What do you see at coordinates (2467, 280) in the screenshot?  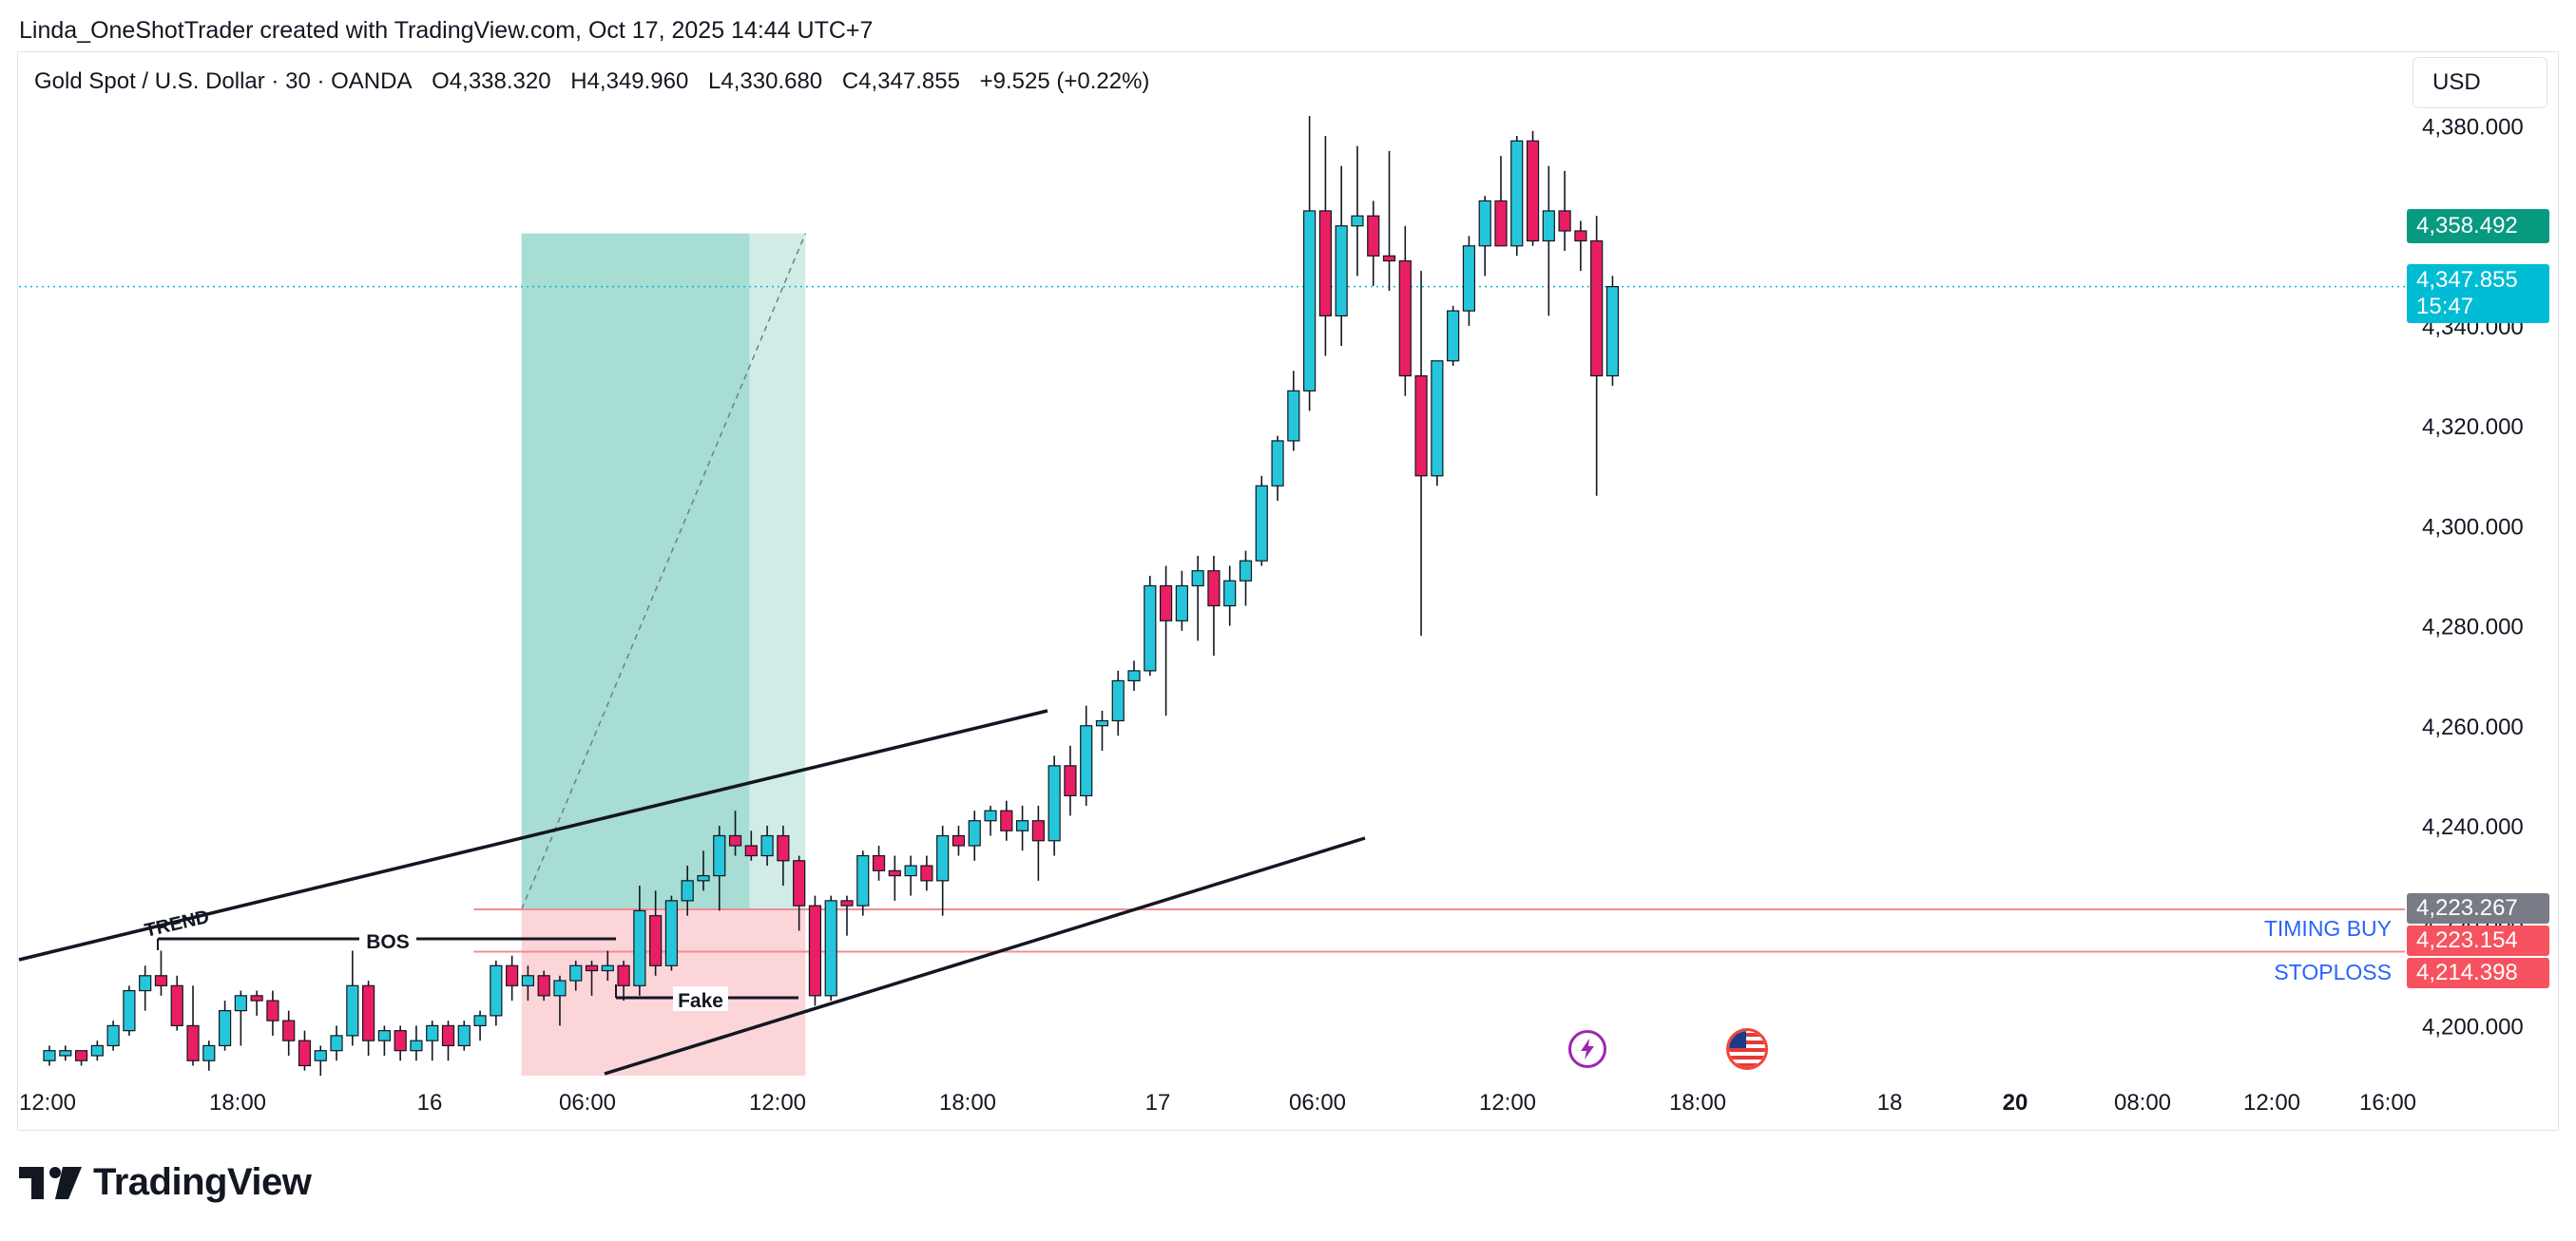 I see `last-price-value: 4,347.855` at bounding box center [2467, 280].